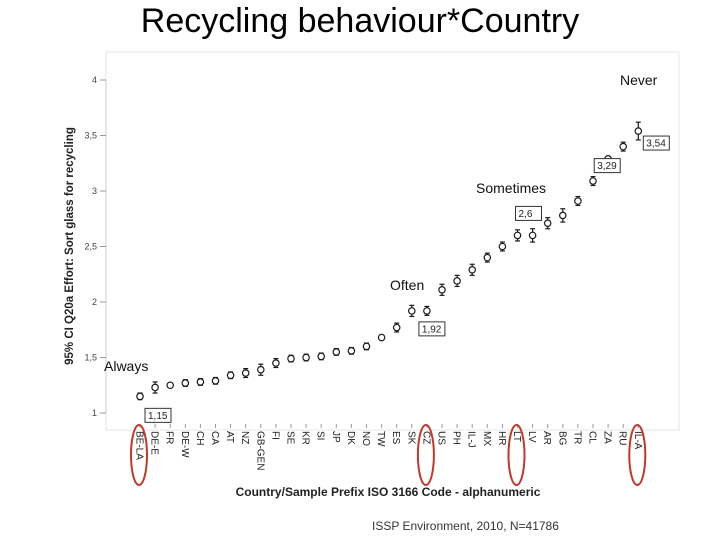 The width and height of the screenshot is (720, 540). Describe the element at coordinates (214, 438) in the screenshot. I see `x-tick-label: CA` at that location.